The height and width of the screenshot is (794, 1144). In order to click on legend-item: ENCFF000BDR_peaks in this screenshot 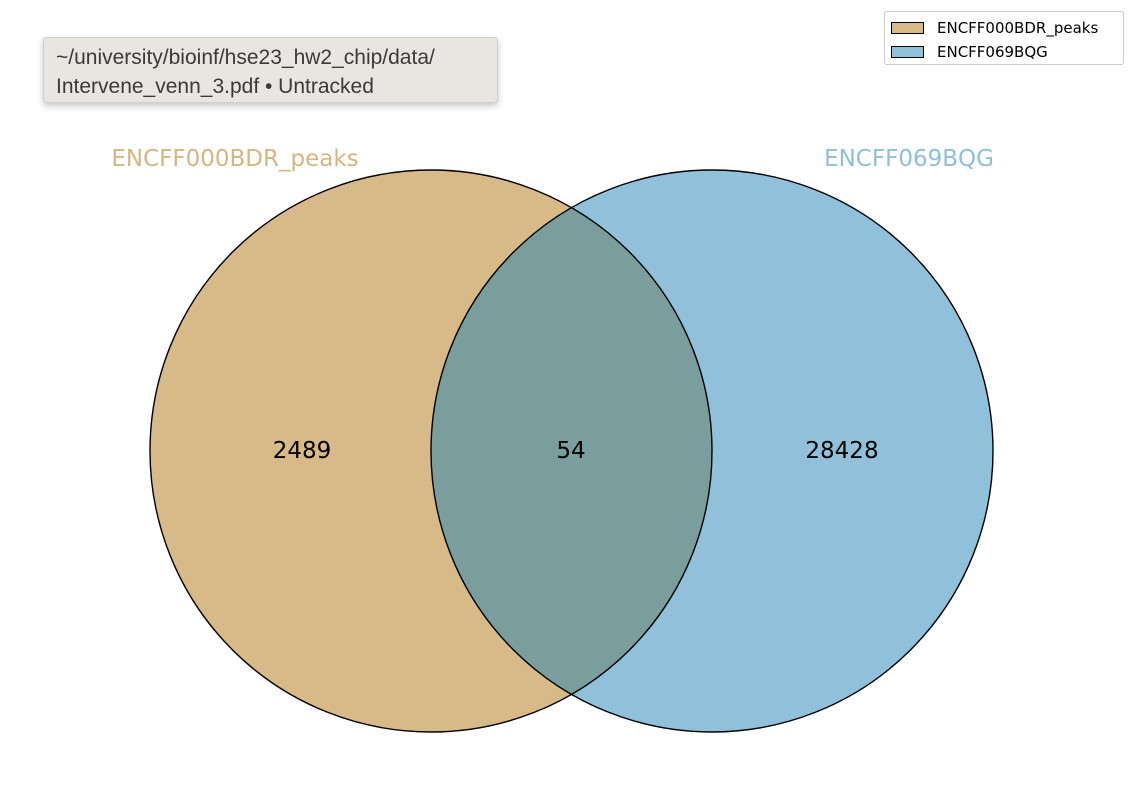, I will do `click(1007, 28)`.